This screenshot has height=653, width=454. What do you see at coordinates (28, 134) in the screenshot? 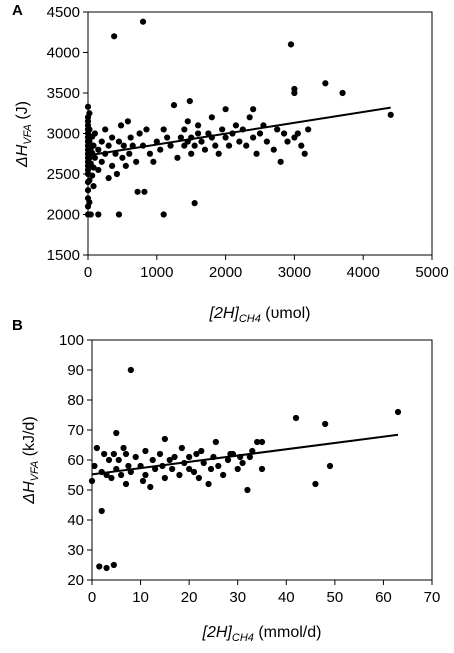
I see `panel-a-y-label-sub: VFA` at bounding box center [28, 134].